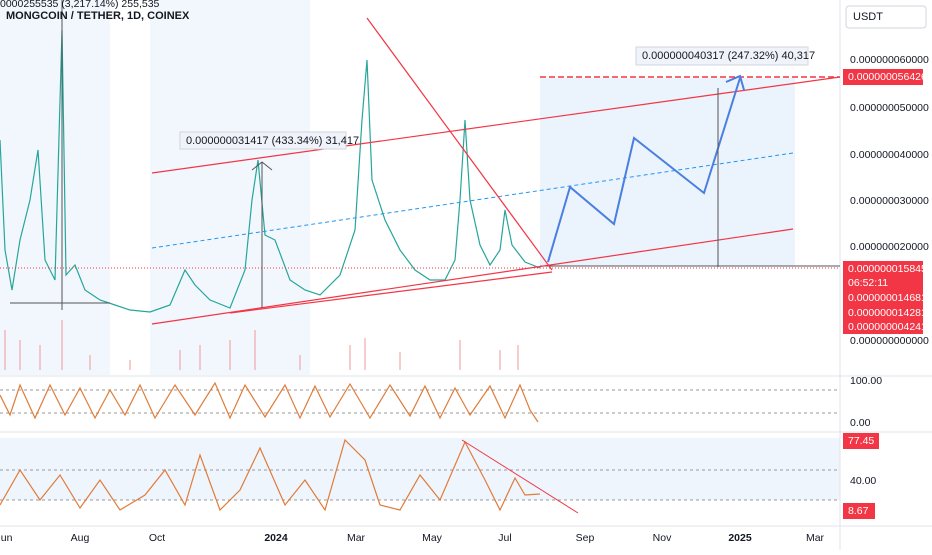 The image size is (932, 555). I want to click on osc-label: 0.00, so click(860, 423).